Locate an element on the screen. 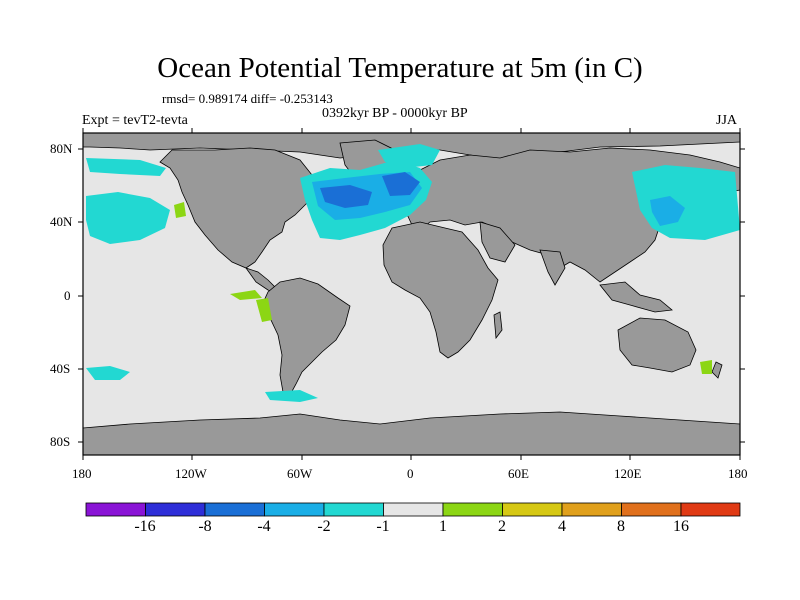 Image resolution: width=800 pixels, height=600 pixels. australia is located at coordinates (657, 345).